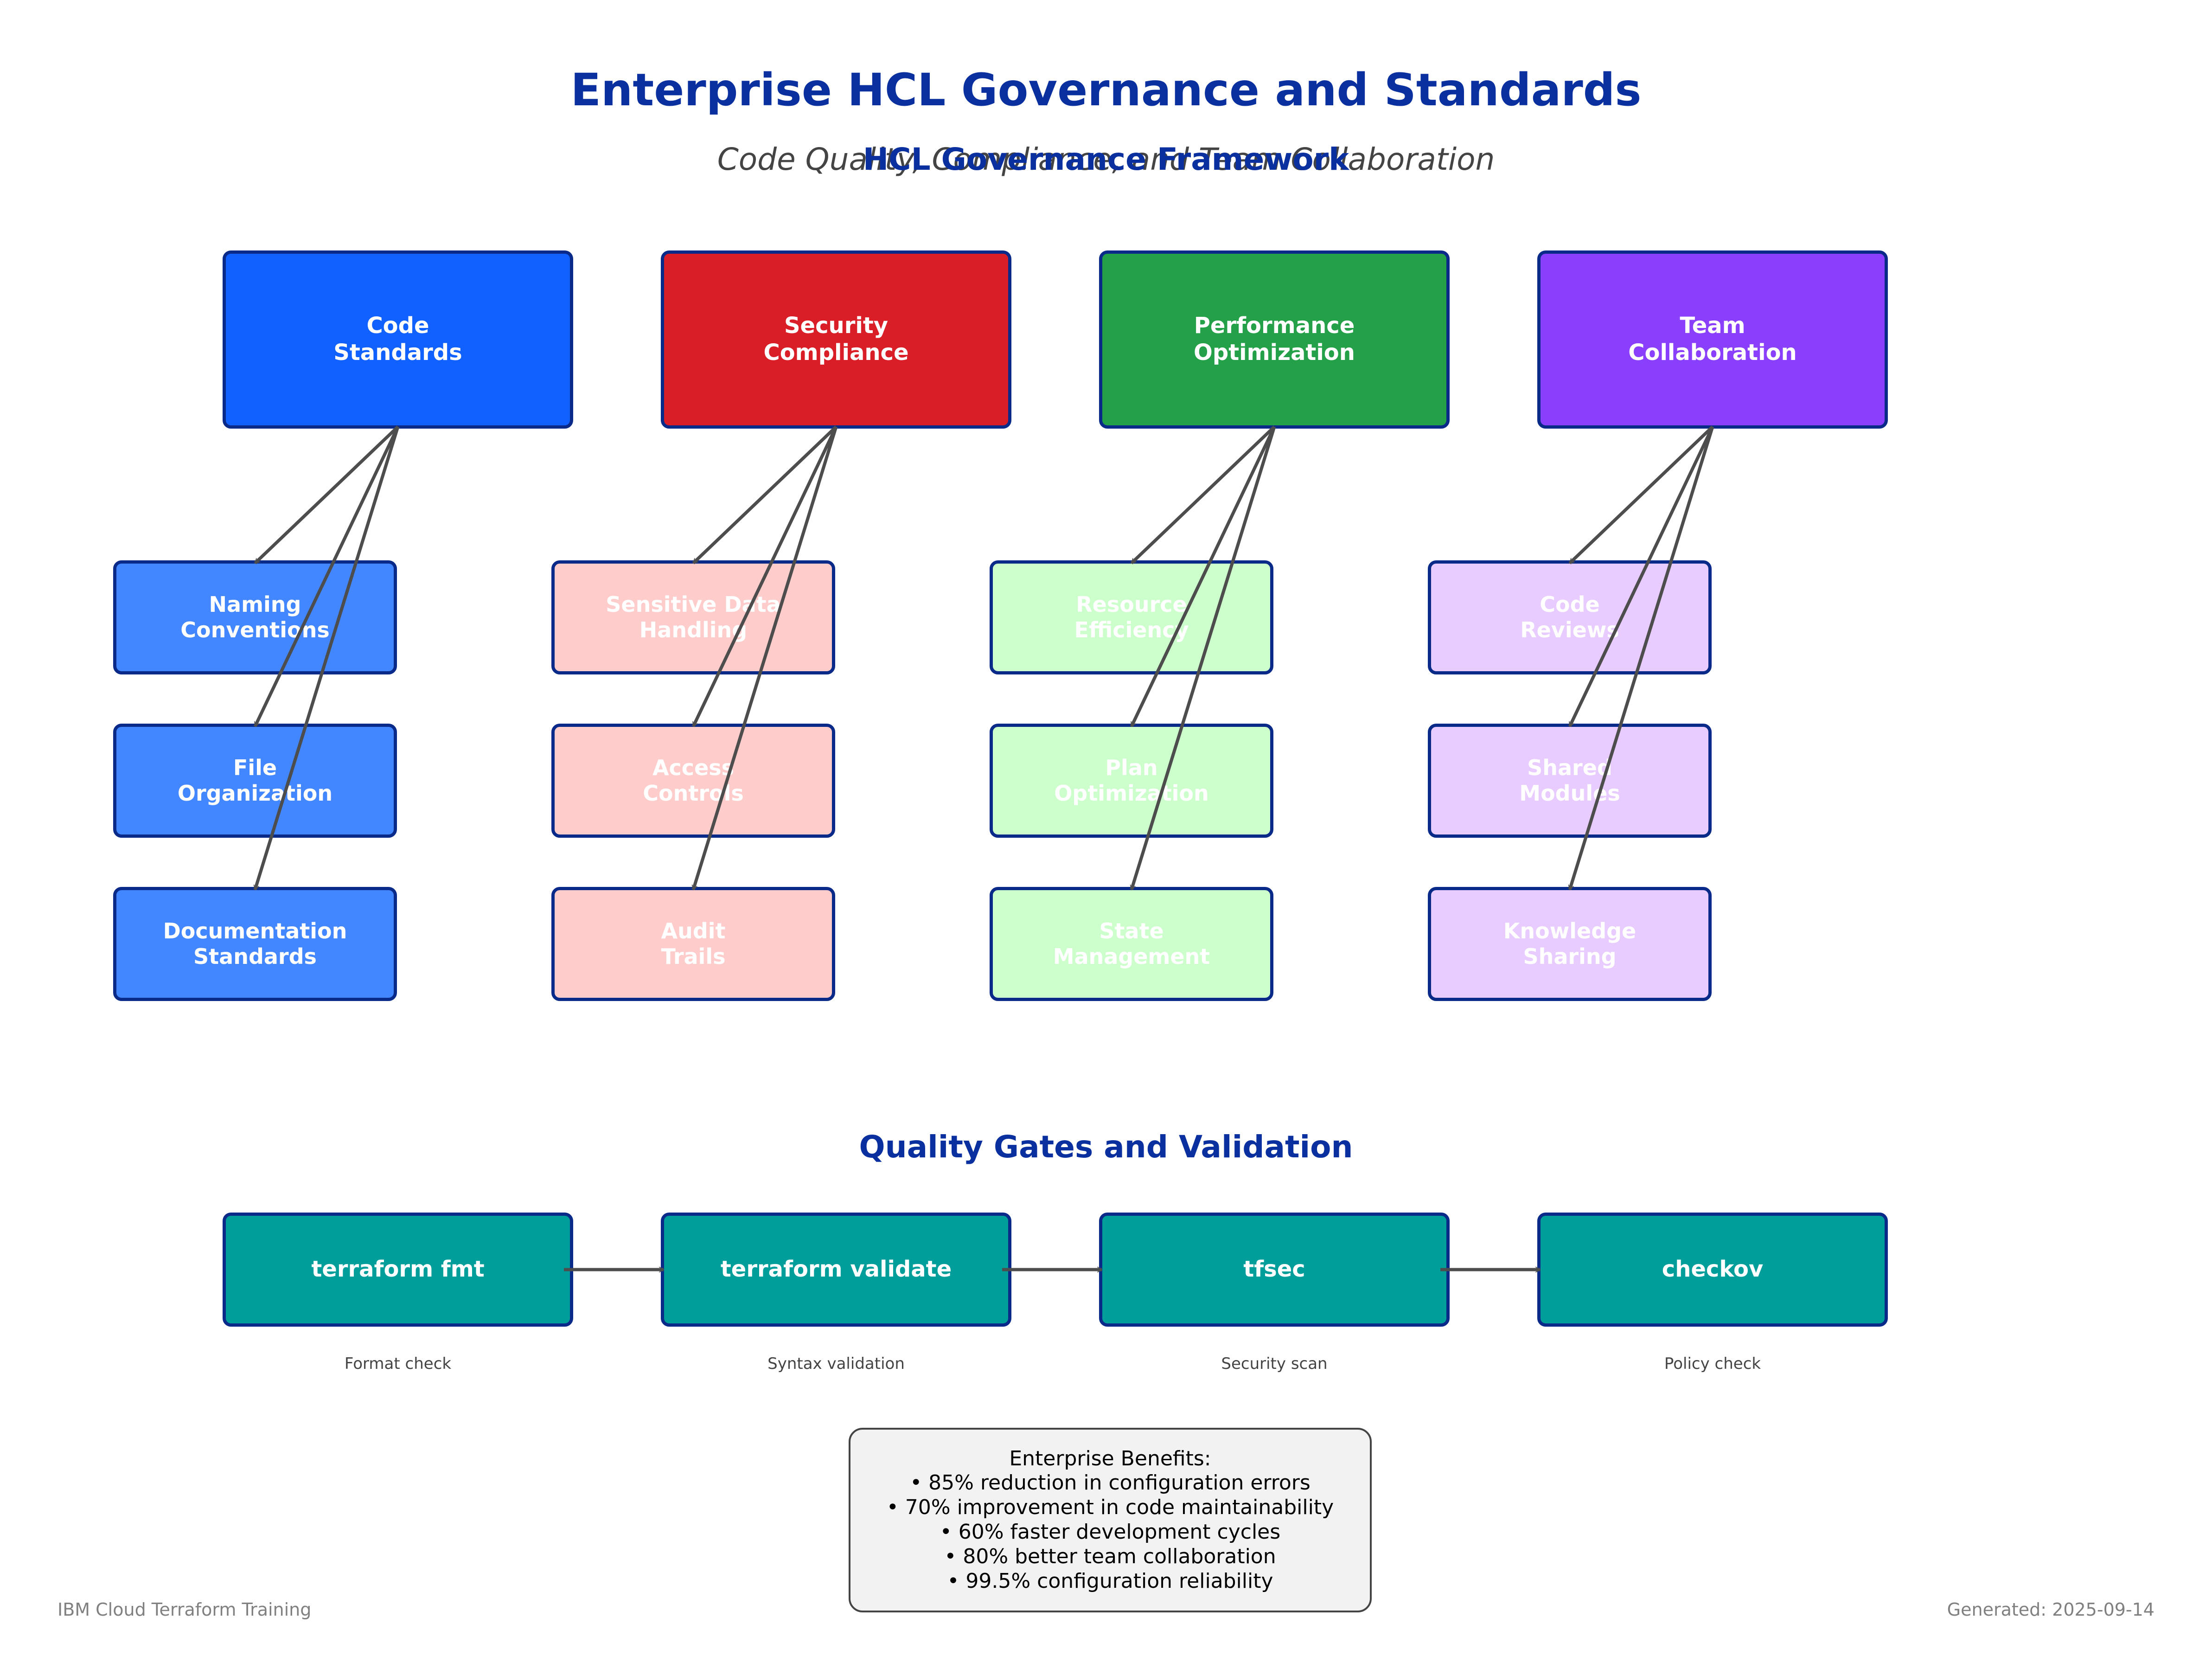  I want to click on gate-box: terraform fmt, so click(398, 1270).